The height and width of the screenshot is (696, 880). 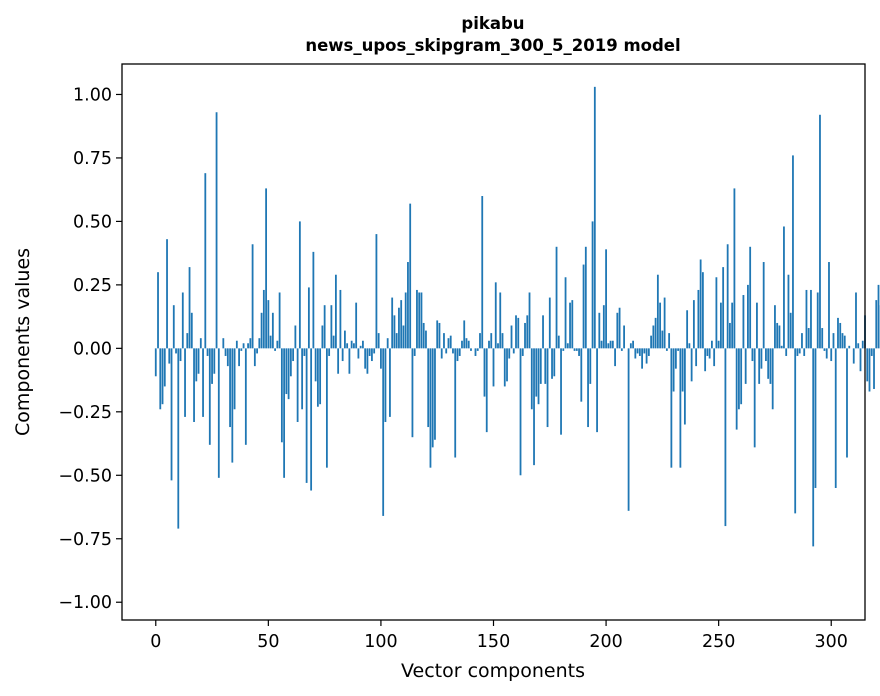 What do you see at coordinates (92, 95) in the screenshot?
I see `y-tick-label: 1.00` at bounding box center [92, 95].